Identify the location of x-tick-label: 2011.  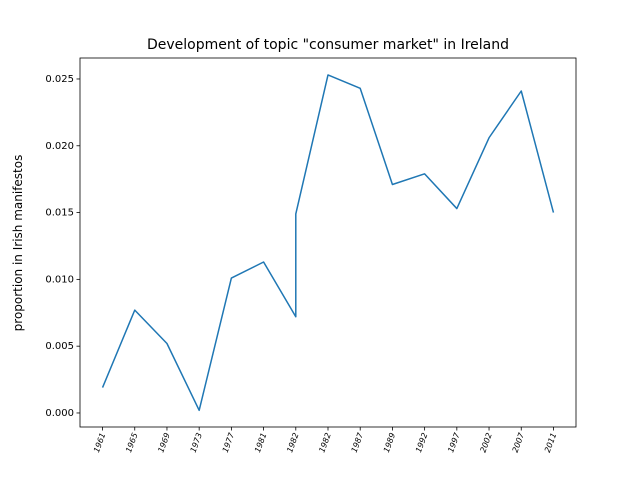
(550, 443).